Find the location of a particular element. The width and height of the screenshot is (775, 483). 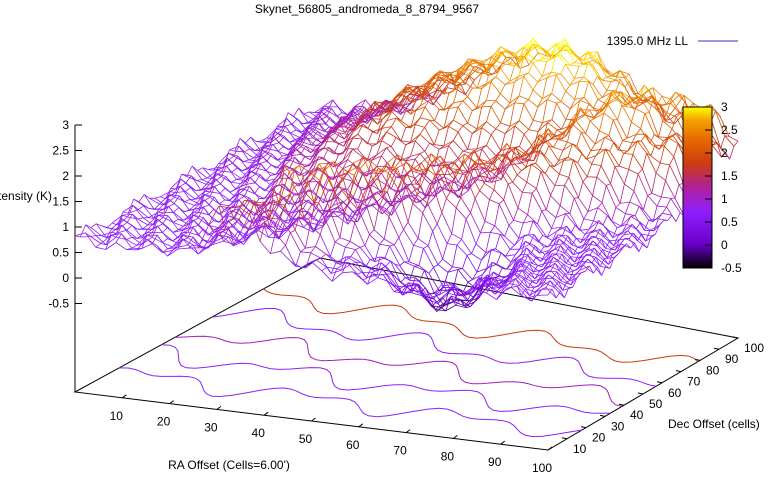

x-tick-label: 60 is located at coordinates (353, 445).